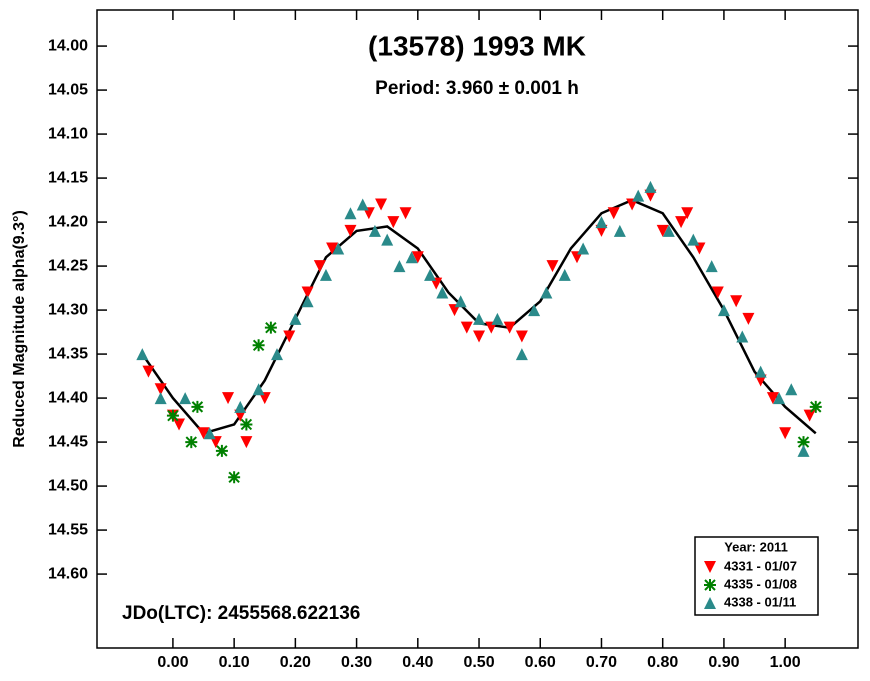  Describe the element at coordinates (601, 662) in the screenshot. I see `x-tick-label: 0.70` at that location.